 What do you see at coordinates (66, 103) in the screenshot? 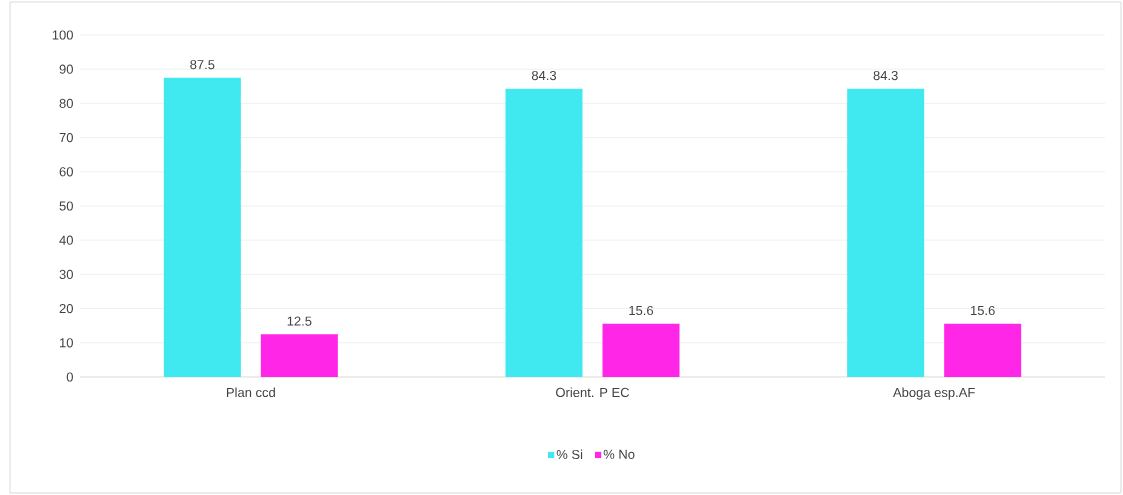
I see `y-tick-label: 80` at bounding box center [66, 103].